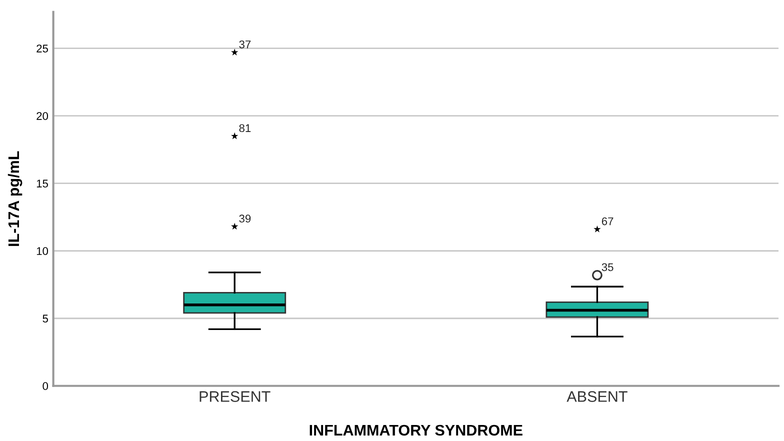  I want to click on annotation: 67, so click(608, 221).